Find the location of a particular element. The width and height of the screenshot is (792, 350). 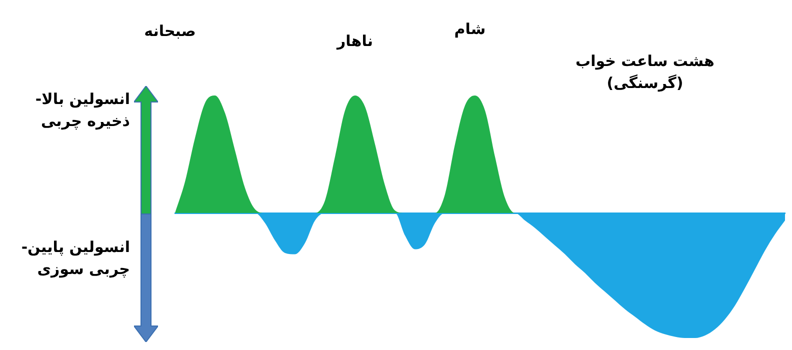

text: ناهار is located at coordinates (355, 41).